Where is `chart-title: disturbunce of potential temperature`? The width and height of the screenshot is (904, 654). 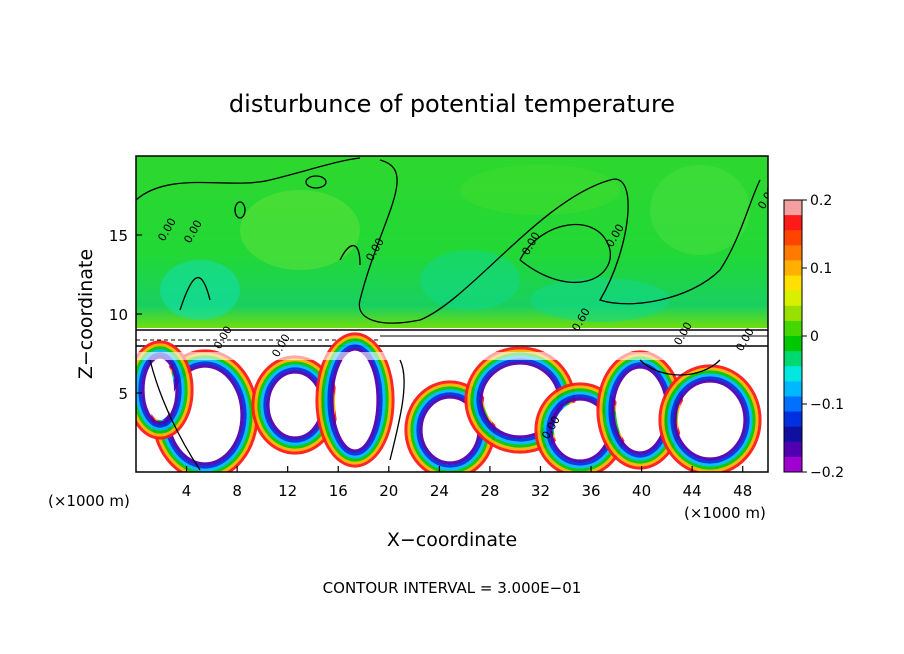
chart-title: disturbunce of potential temperature is located at coordinates (452, 104).